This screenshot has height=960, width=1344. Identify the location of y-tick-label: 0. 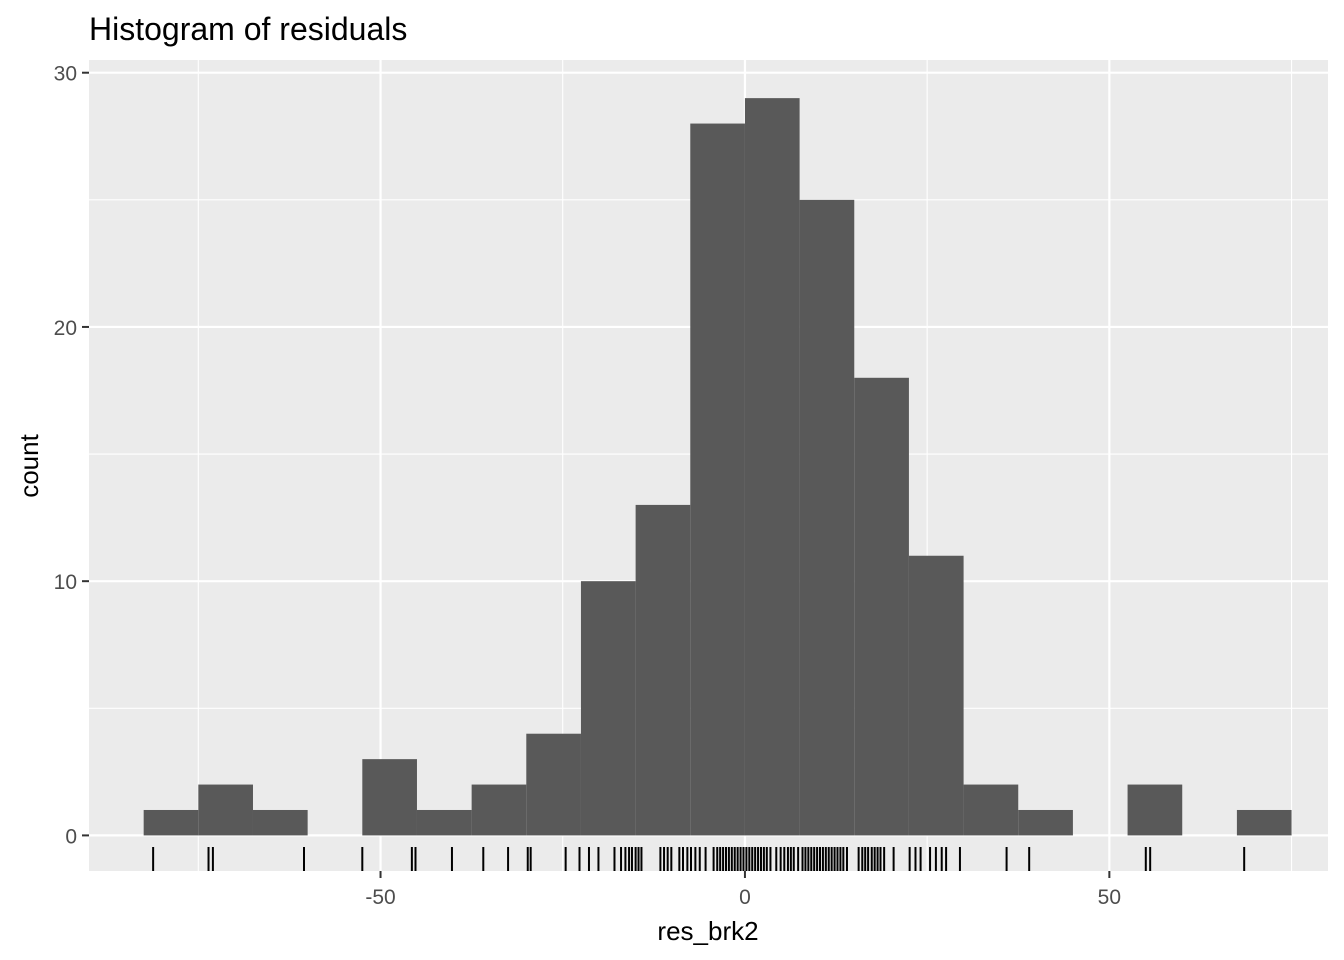
(71, 836).